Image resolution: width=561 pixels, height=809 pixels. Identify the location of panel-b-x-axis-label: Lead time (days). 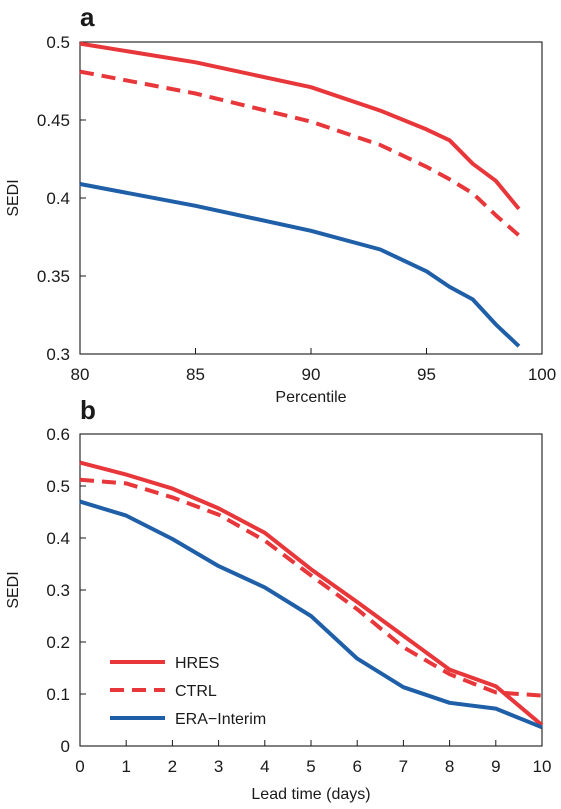
(310, 794).